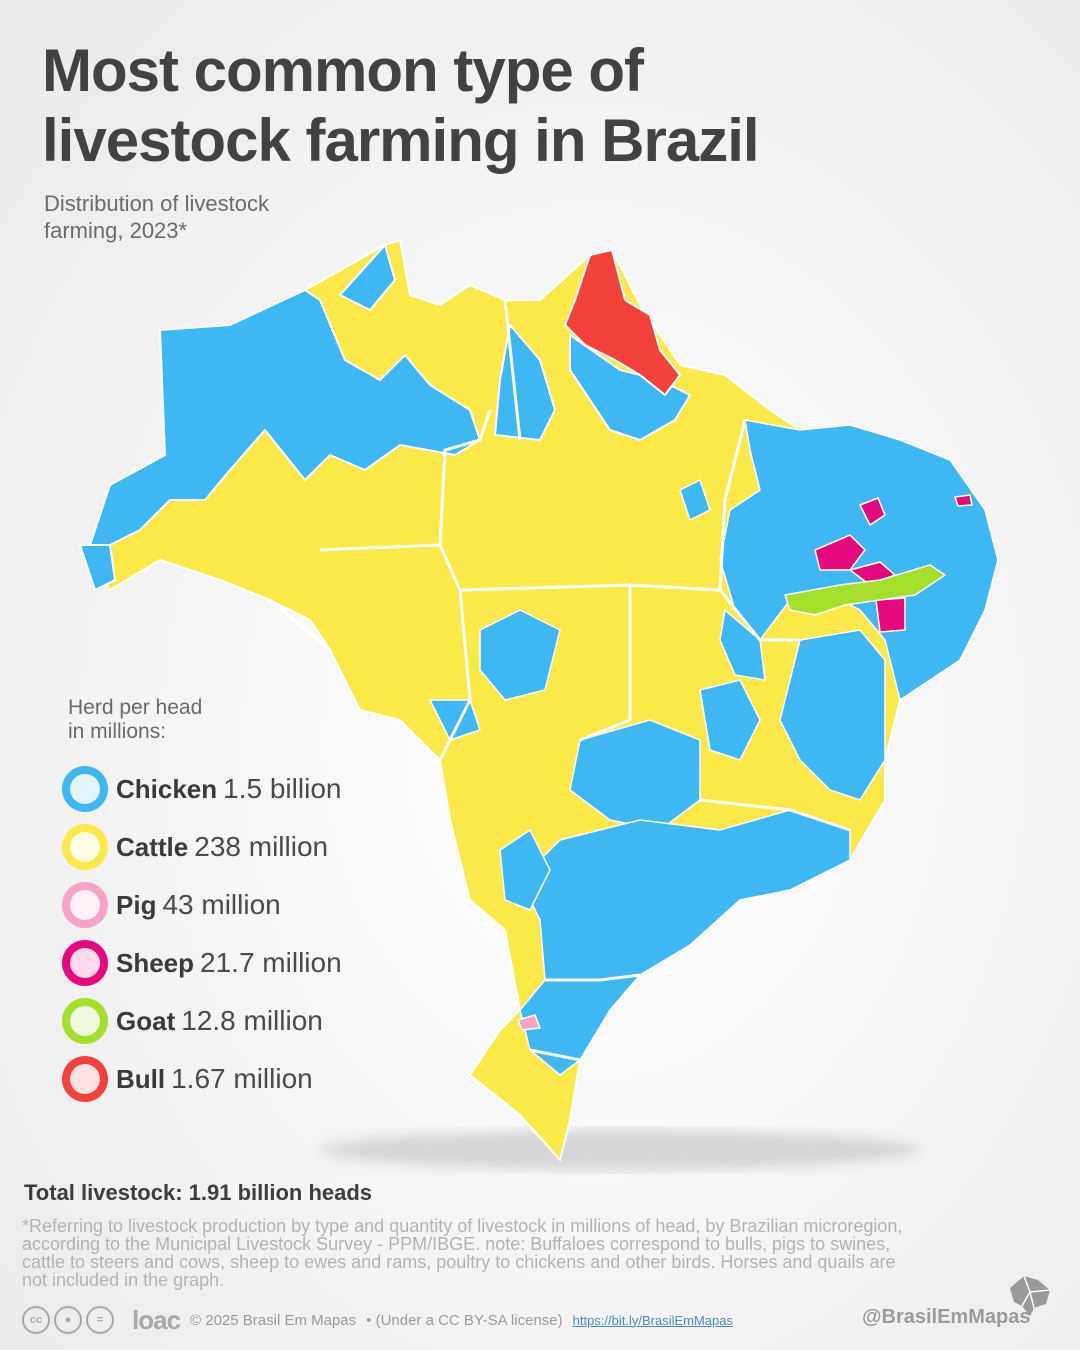 The width and height of the screenshot is (1080, 1350). What do you see at coordinates (97, 568) in the screenshot?
I see `region-chicken-acre` at bounding box center [97, 568].